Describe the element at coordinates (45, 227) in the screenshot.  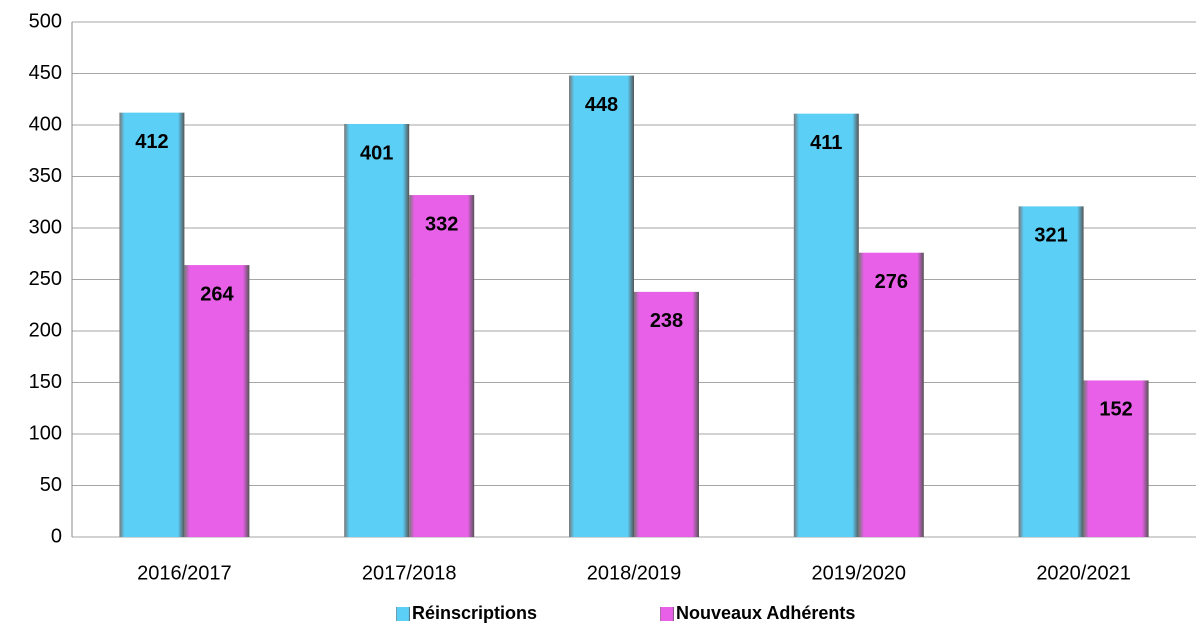
I see `y-tick-label: 300` at that location.